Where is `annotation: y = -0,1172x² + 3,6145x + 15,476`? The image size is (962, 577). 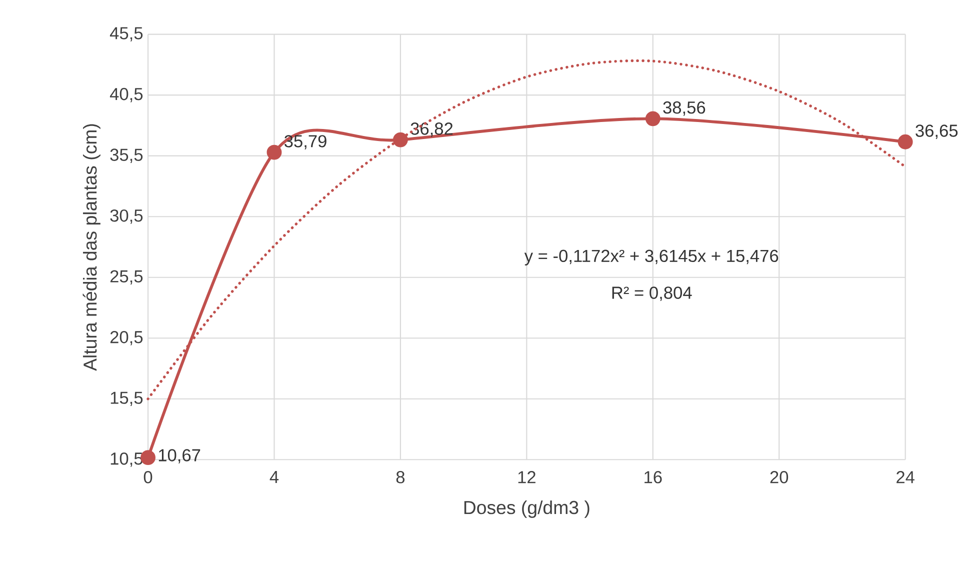 annotation: y = -0,1172x² + 3,6145x + 15,476 is located at coordinates (651, 258).